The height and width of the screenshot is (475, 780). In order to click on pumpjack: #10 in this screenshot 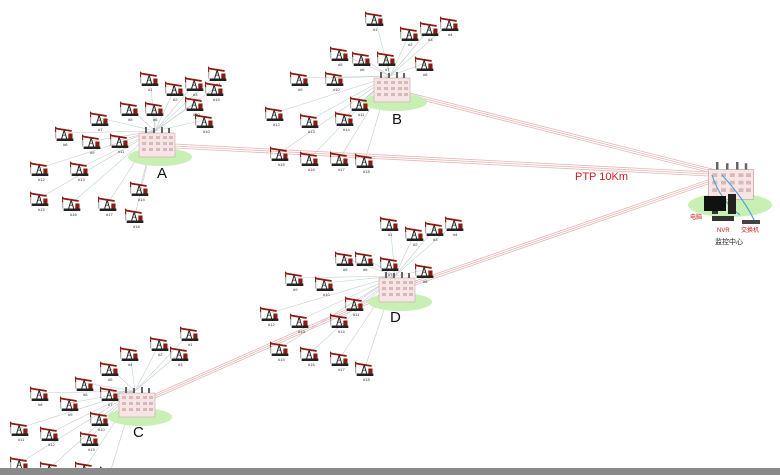, I will do `click(205, 123)`.